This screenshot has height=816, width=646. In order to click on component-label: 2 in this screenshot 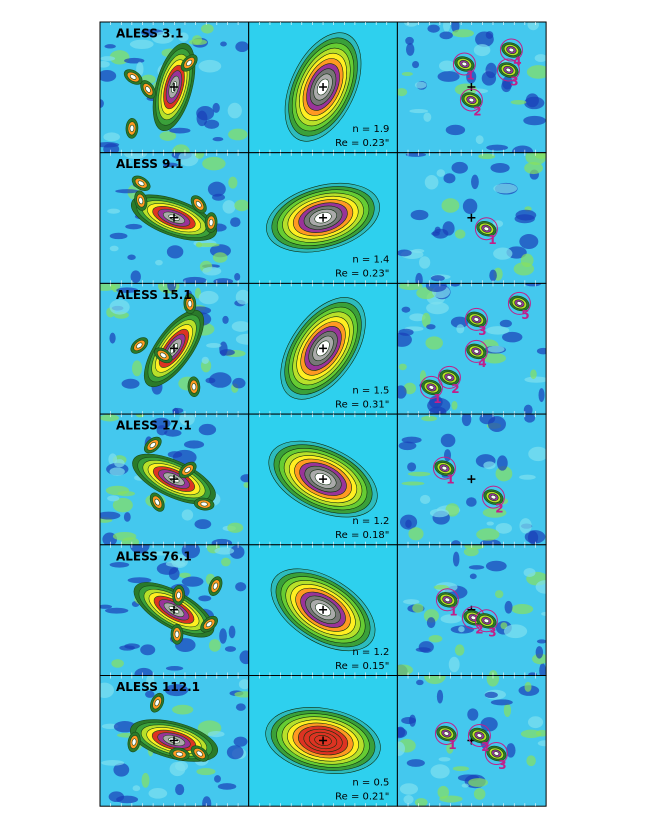, I will do `click(499, 509)`.